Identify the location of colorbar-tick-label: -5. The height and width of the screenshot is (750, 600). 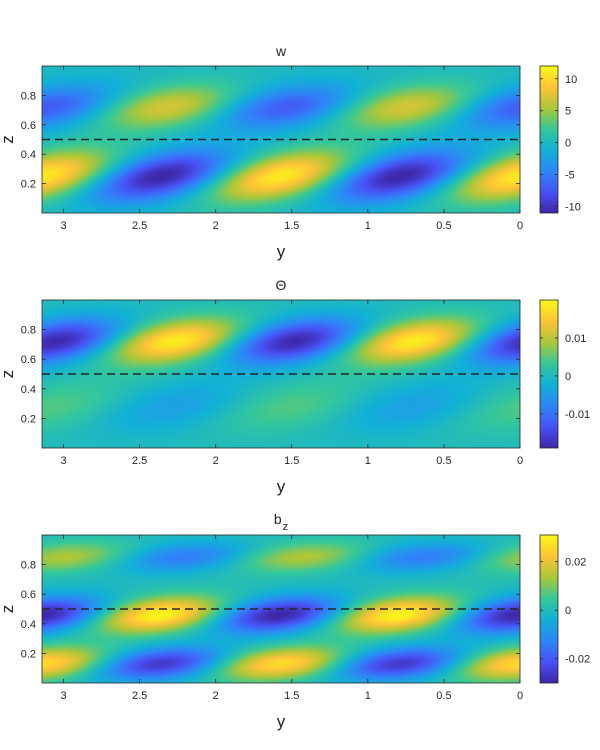
(570, 176).